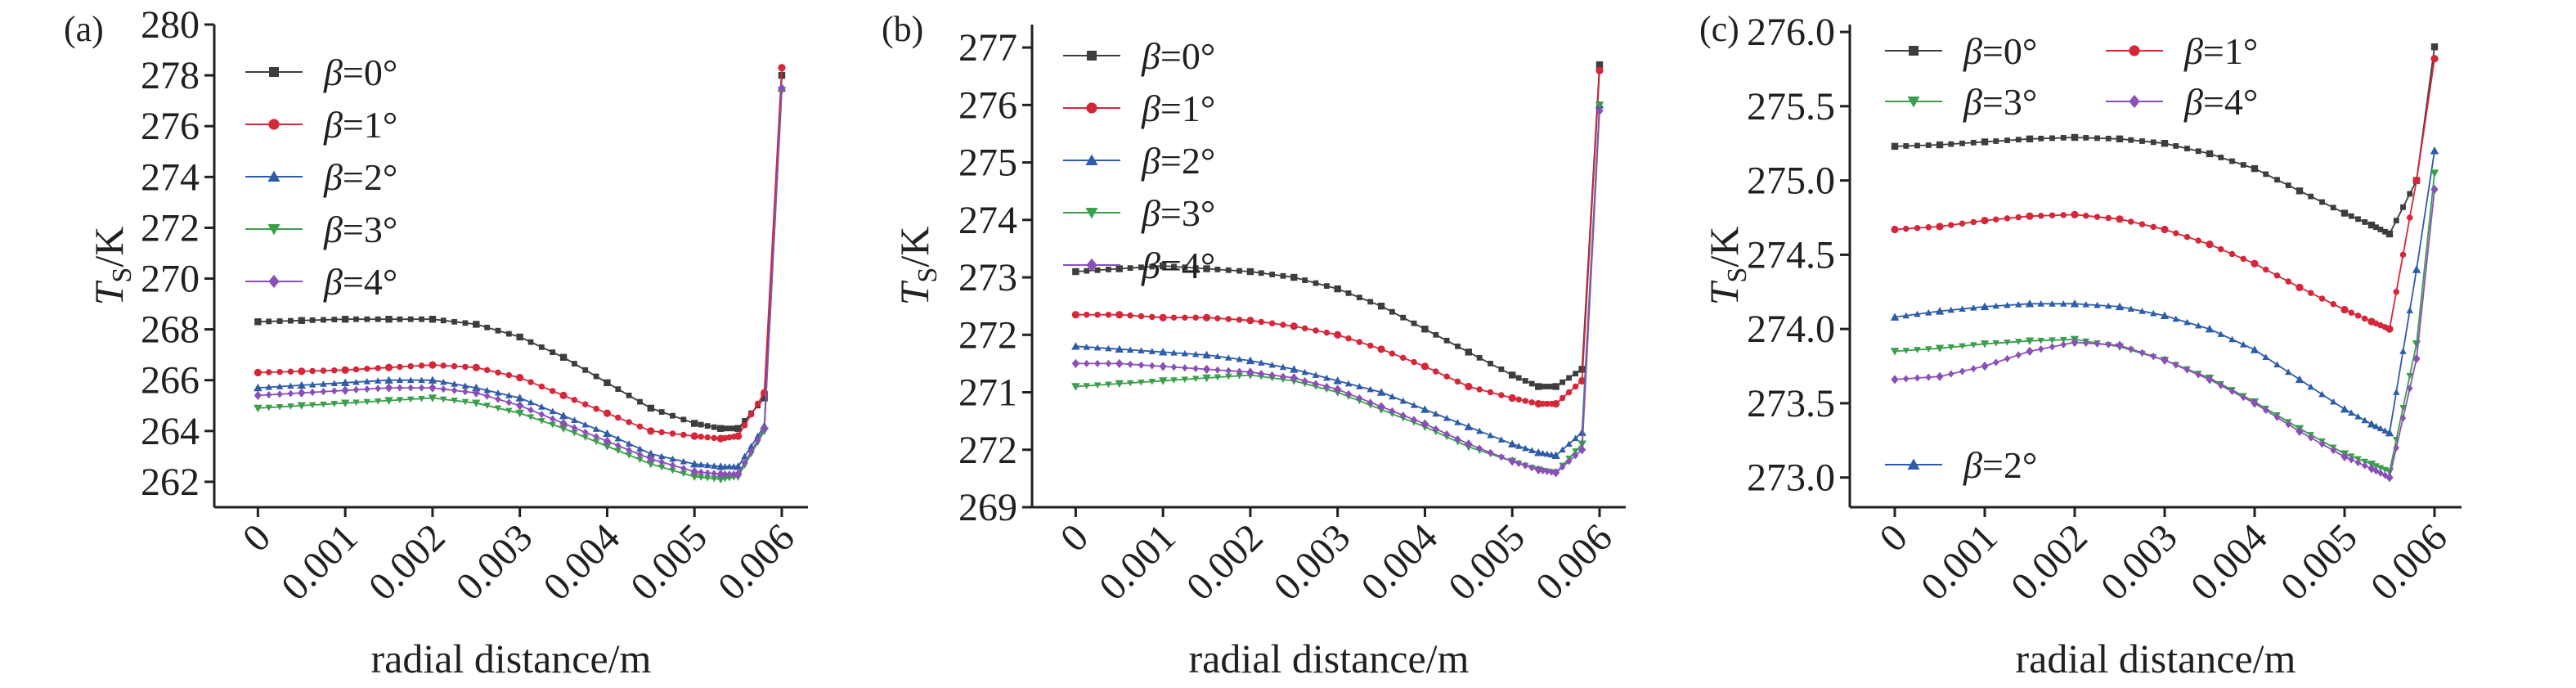 The image size is (2576, 688). Describe the element at coordinates (1727, 266) in the screenshot. I see `y-axis-title: TS/K` at that location.